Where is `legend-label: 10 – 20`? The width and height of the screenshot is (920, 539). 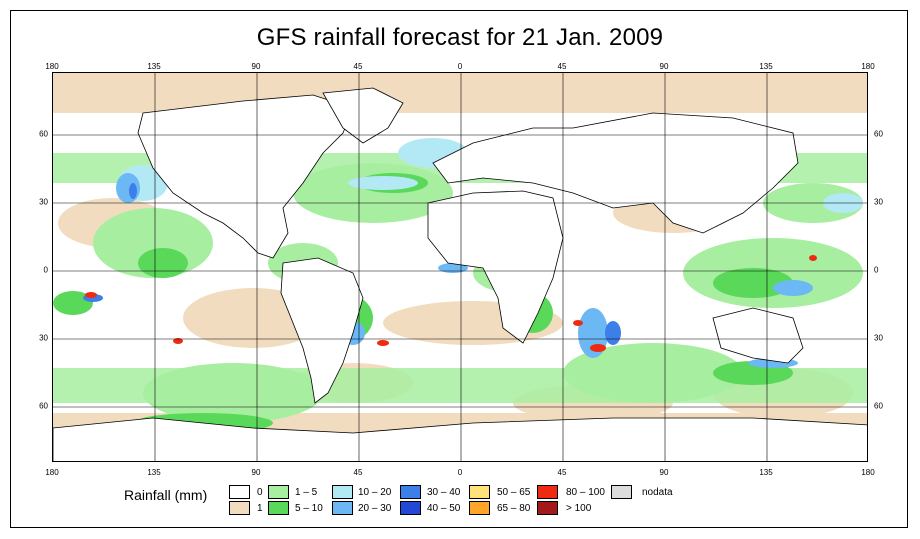
legend-label: 10 – 20 is located at coordinates (375, 492).